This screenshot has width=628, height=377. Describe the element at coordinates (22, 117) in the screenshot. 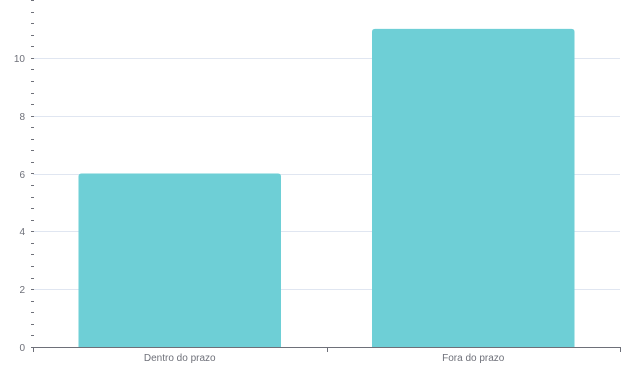

I see `y-tick-label: 8` at that location.